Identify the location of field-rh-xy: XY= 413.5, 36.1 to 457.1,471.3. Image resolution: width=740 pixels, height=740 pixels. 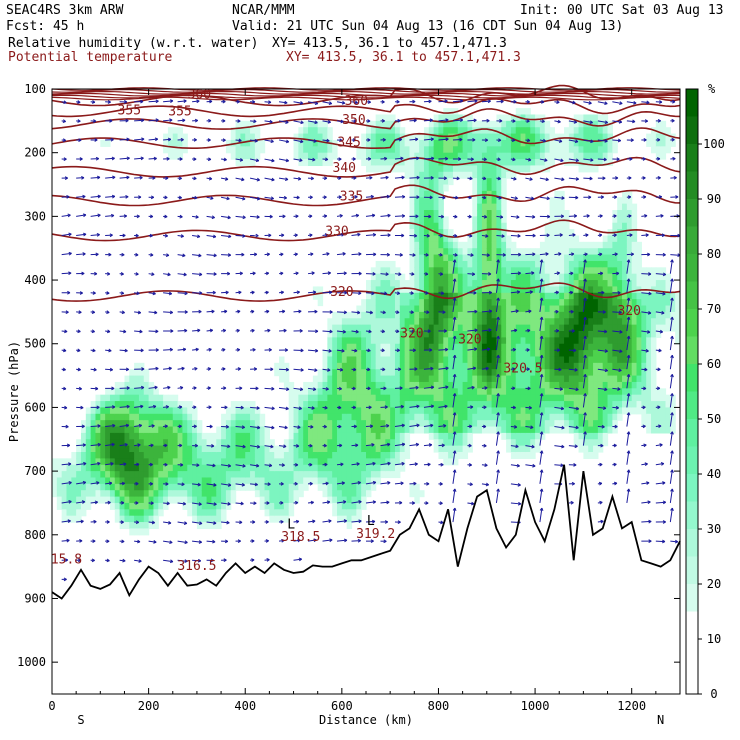
(389, 43).